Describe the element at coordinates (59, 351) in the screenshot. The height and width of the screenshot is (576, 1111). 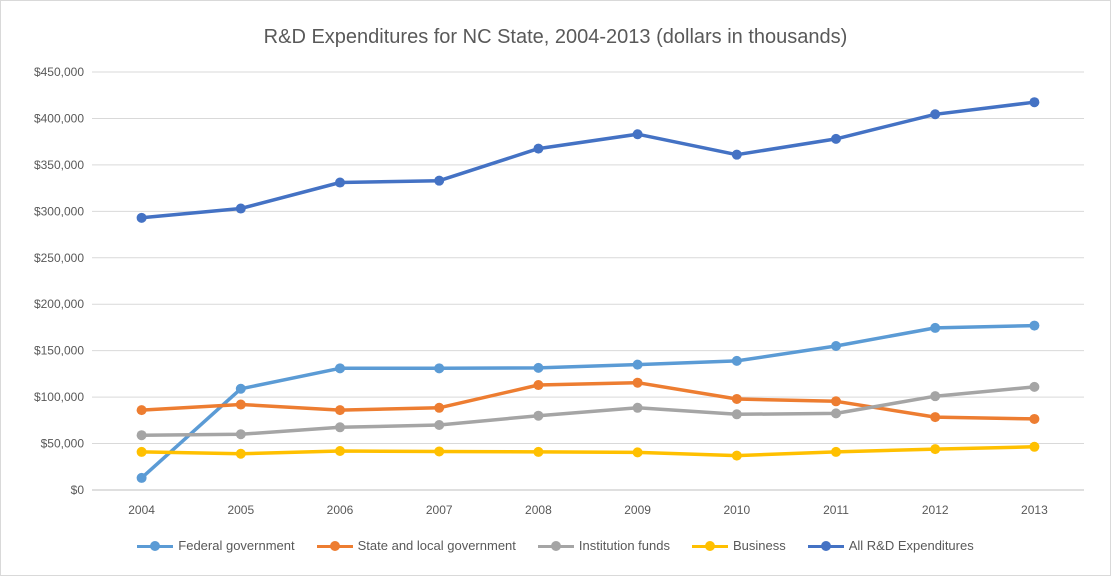
I see `y-tick-label: $150,000` at that location.